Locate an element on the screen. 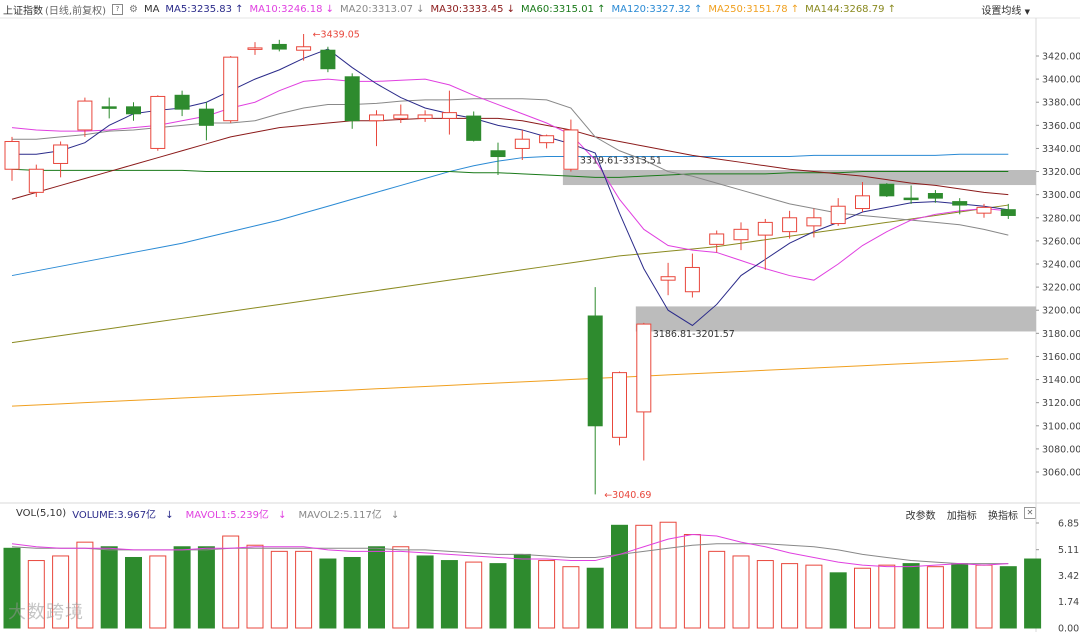 The width and height of the screenshot is (1080, 632). price-tick-label: 3360.00 is located at coordinates (1061, 126).